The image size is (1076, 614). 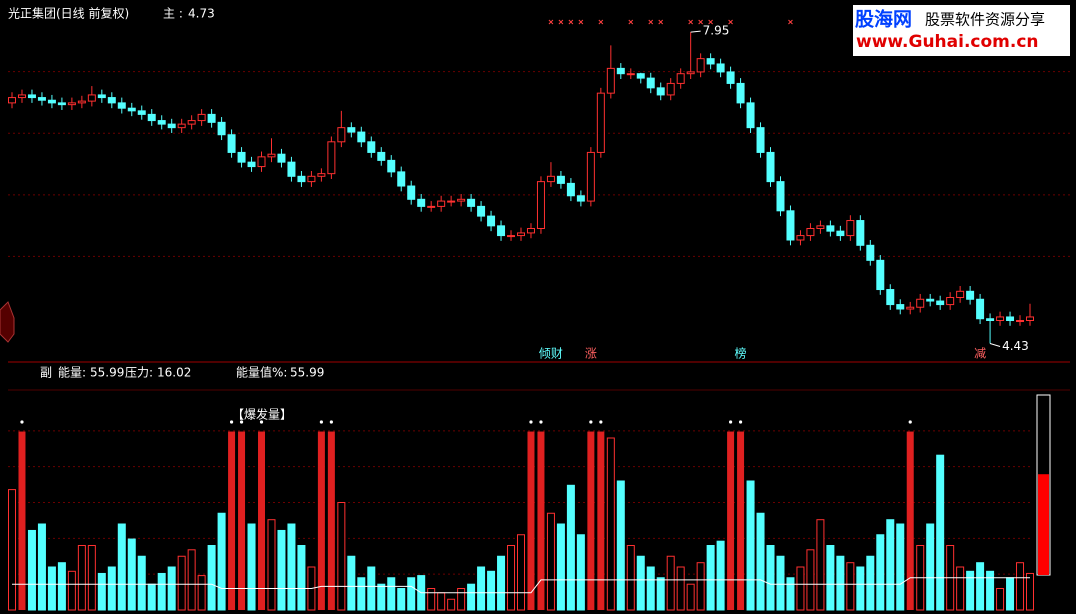 What do you see at coordinates (591, 353) in the screenshot?
I see `signal-text: 涨` at bounding box center [591, 353].